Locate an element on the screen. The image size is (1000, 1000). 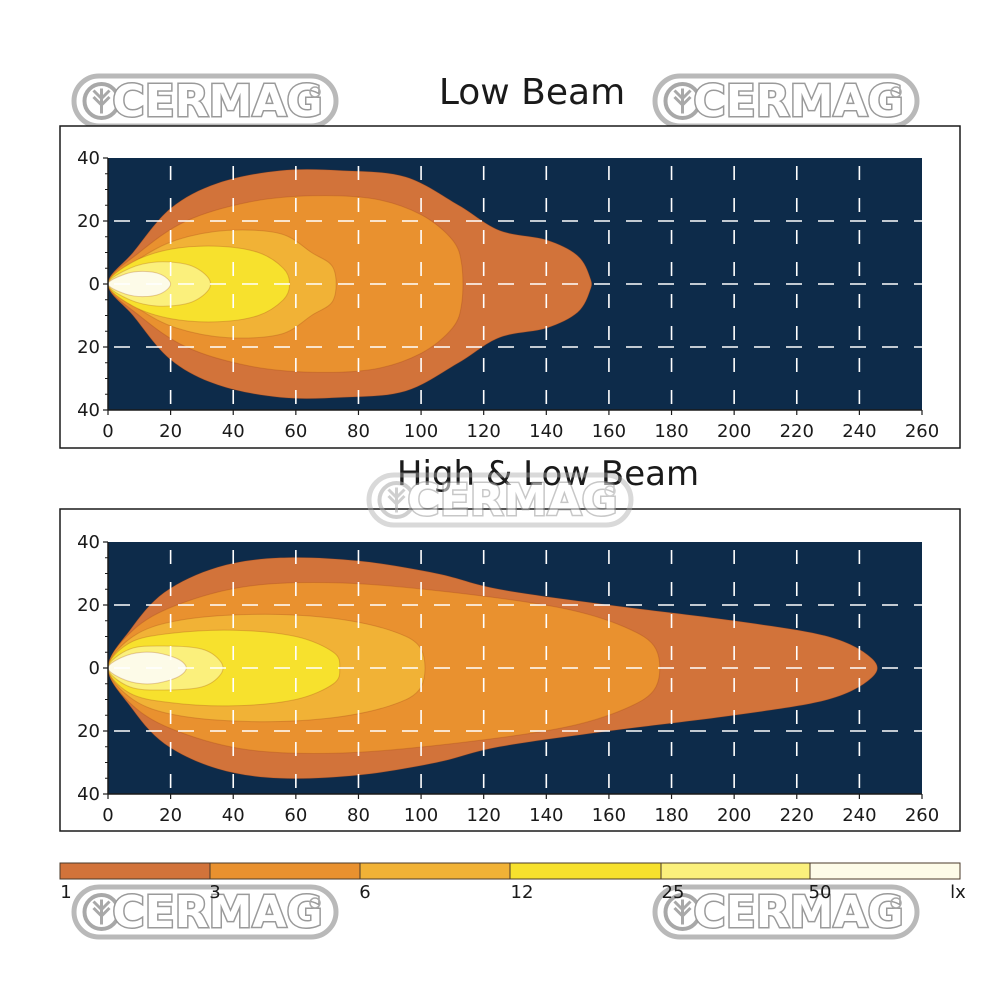
contour-50-lx is located at coordinates (140, 284).